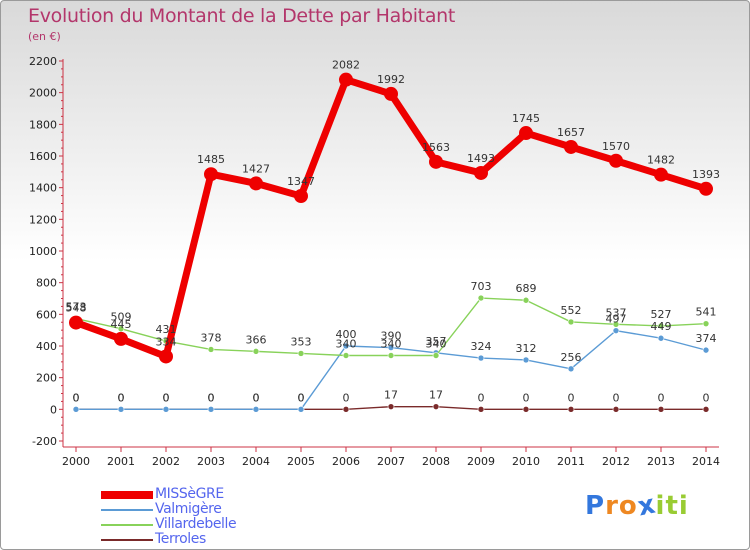  Describe the element at coordinates (121, 461) in the screenshot. I see `x-tick-label: 2001` at that location.